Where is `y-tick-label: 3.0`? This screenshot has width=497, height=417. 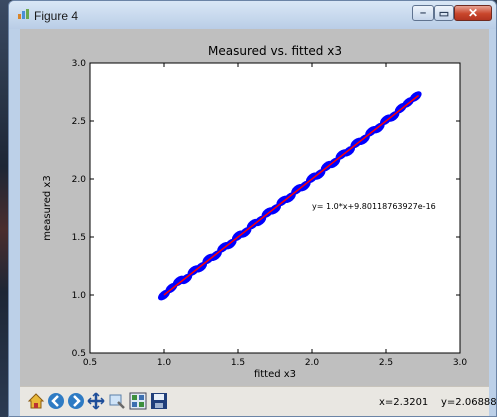
y-tick-label: 3.0 is located at coordinates (79, 64).